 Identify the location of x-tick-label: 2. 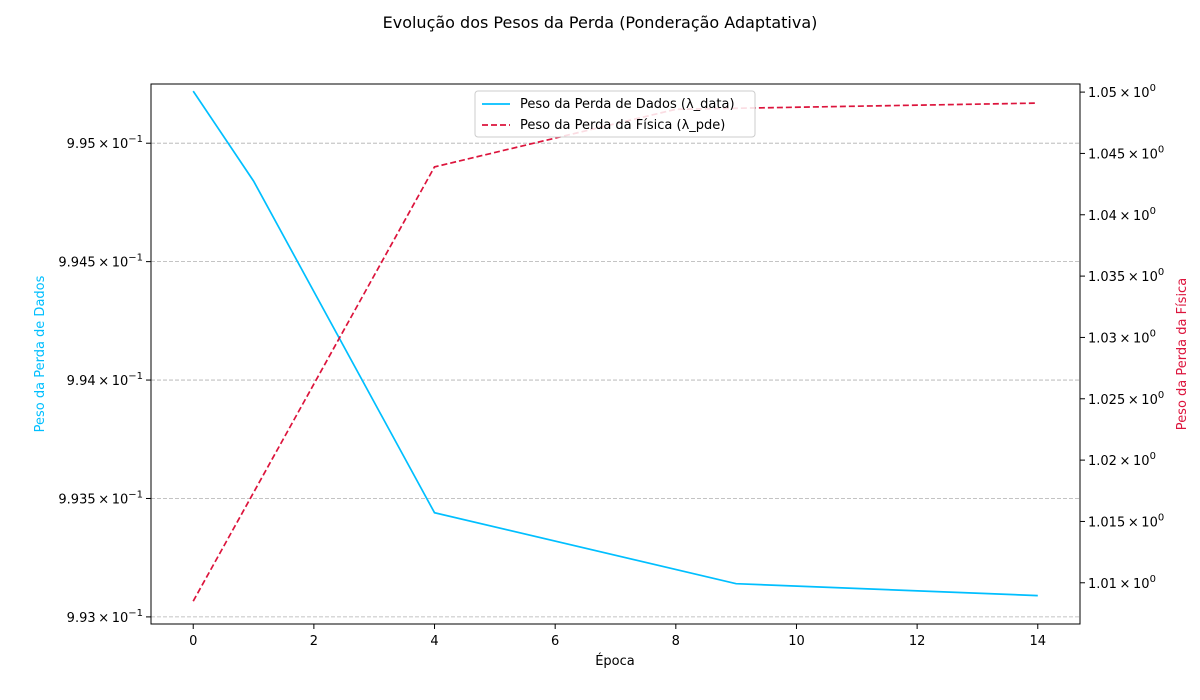
(314, 641).